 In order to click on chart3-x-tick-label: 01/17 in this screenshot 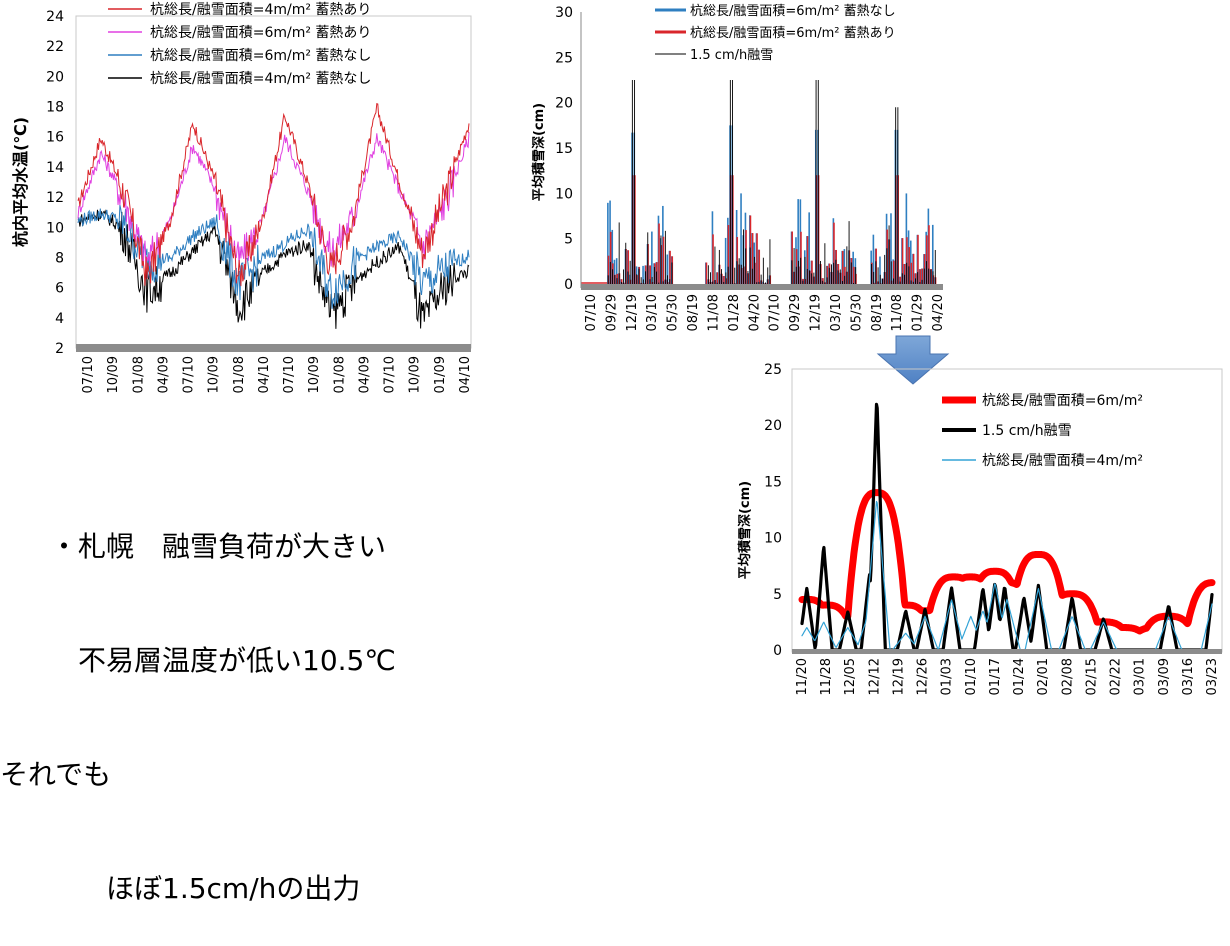, I will do `click(995, 676)`.